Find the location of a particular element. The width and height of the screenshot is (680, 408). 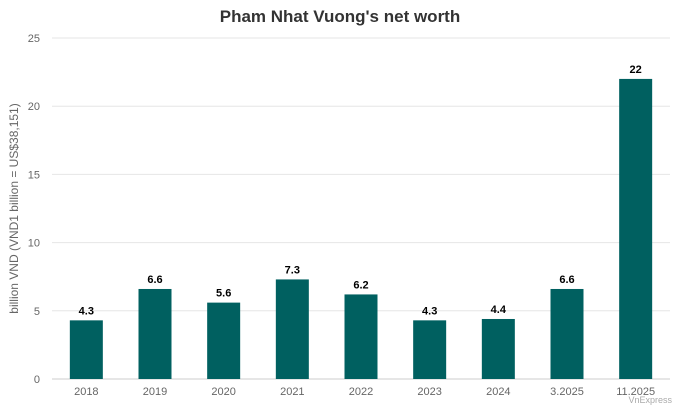

x-tick-label: 2023 is located at coordinates (429, 392).